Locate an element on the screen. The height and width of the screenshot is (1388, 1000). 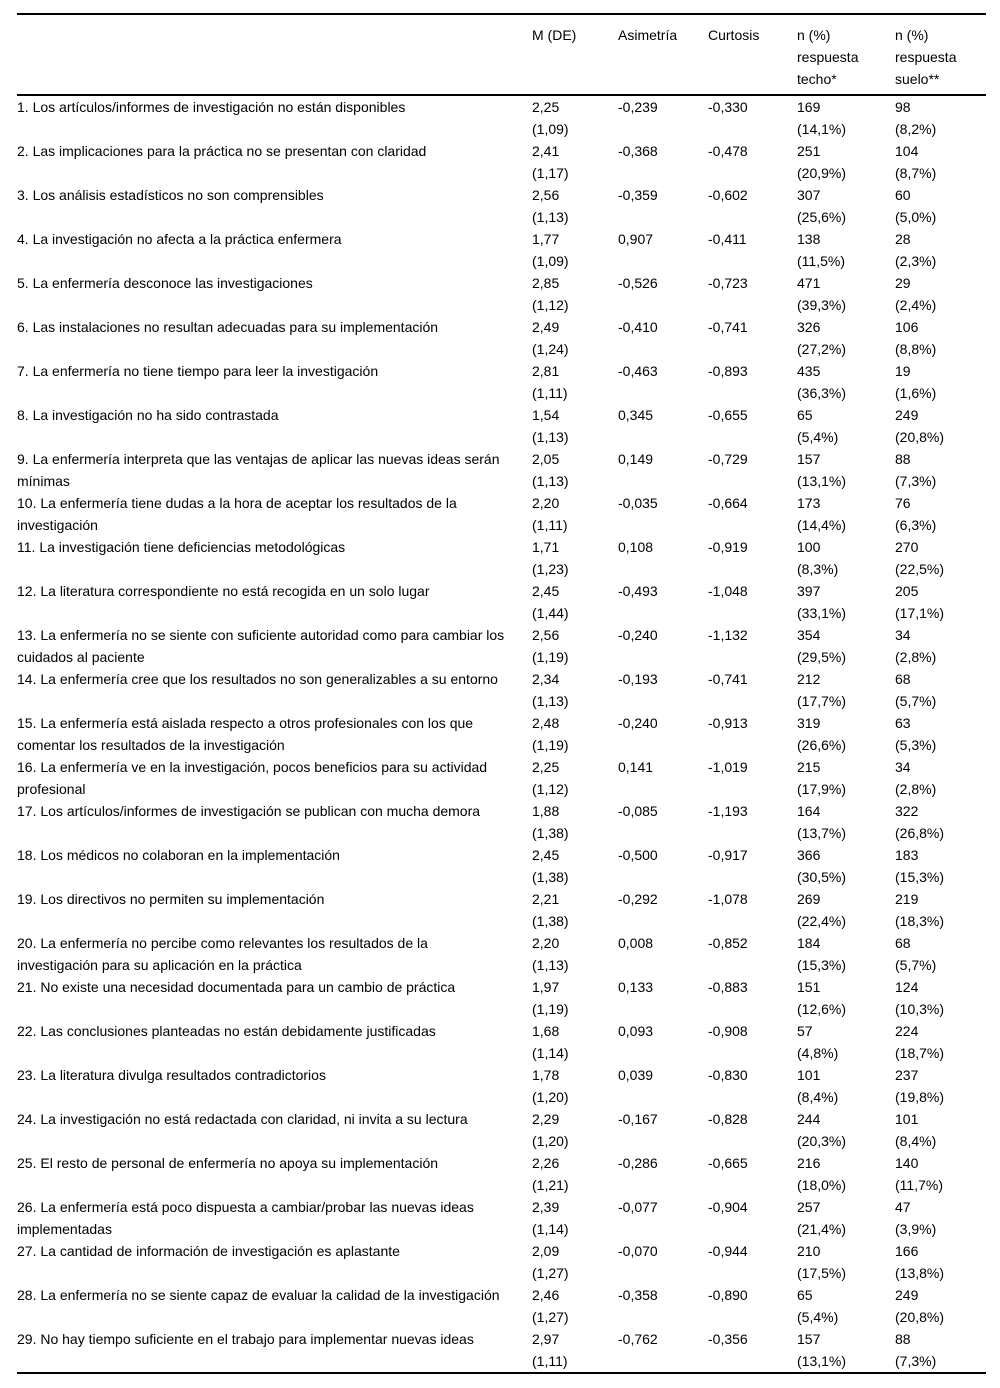
primary-line: -0,493 is located at coordinates (638, 591).